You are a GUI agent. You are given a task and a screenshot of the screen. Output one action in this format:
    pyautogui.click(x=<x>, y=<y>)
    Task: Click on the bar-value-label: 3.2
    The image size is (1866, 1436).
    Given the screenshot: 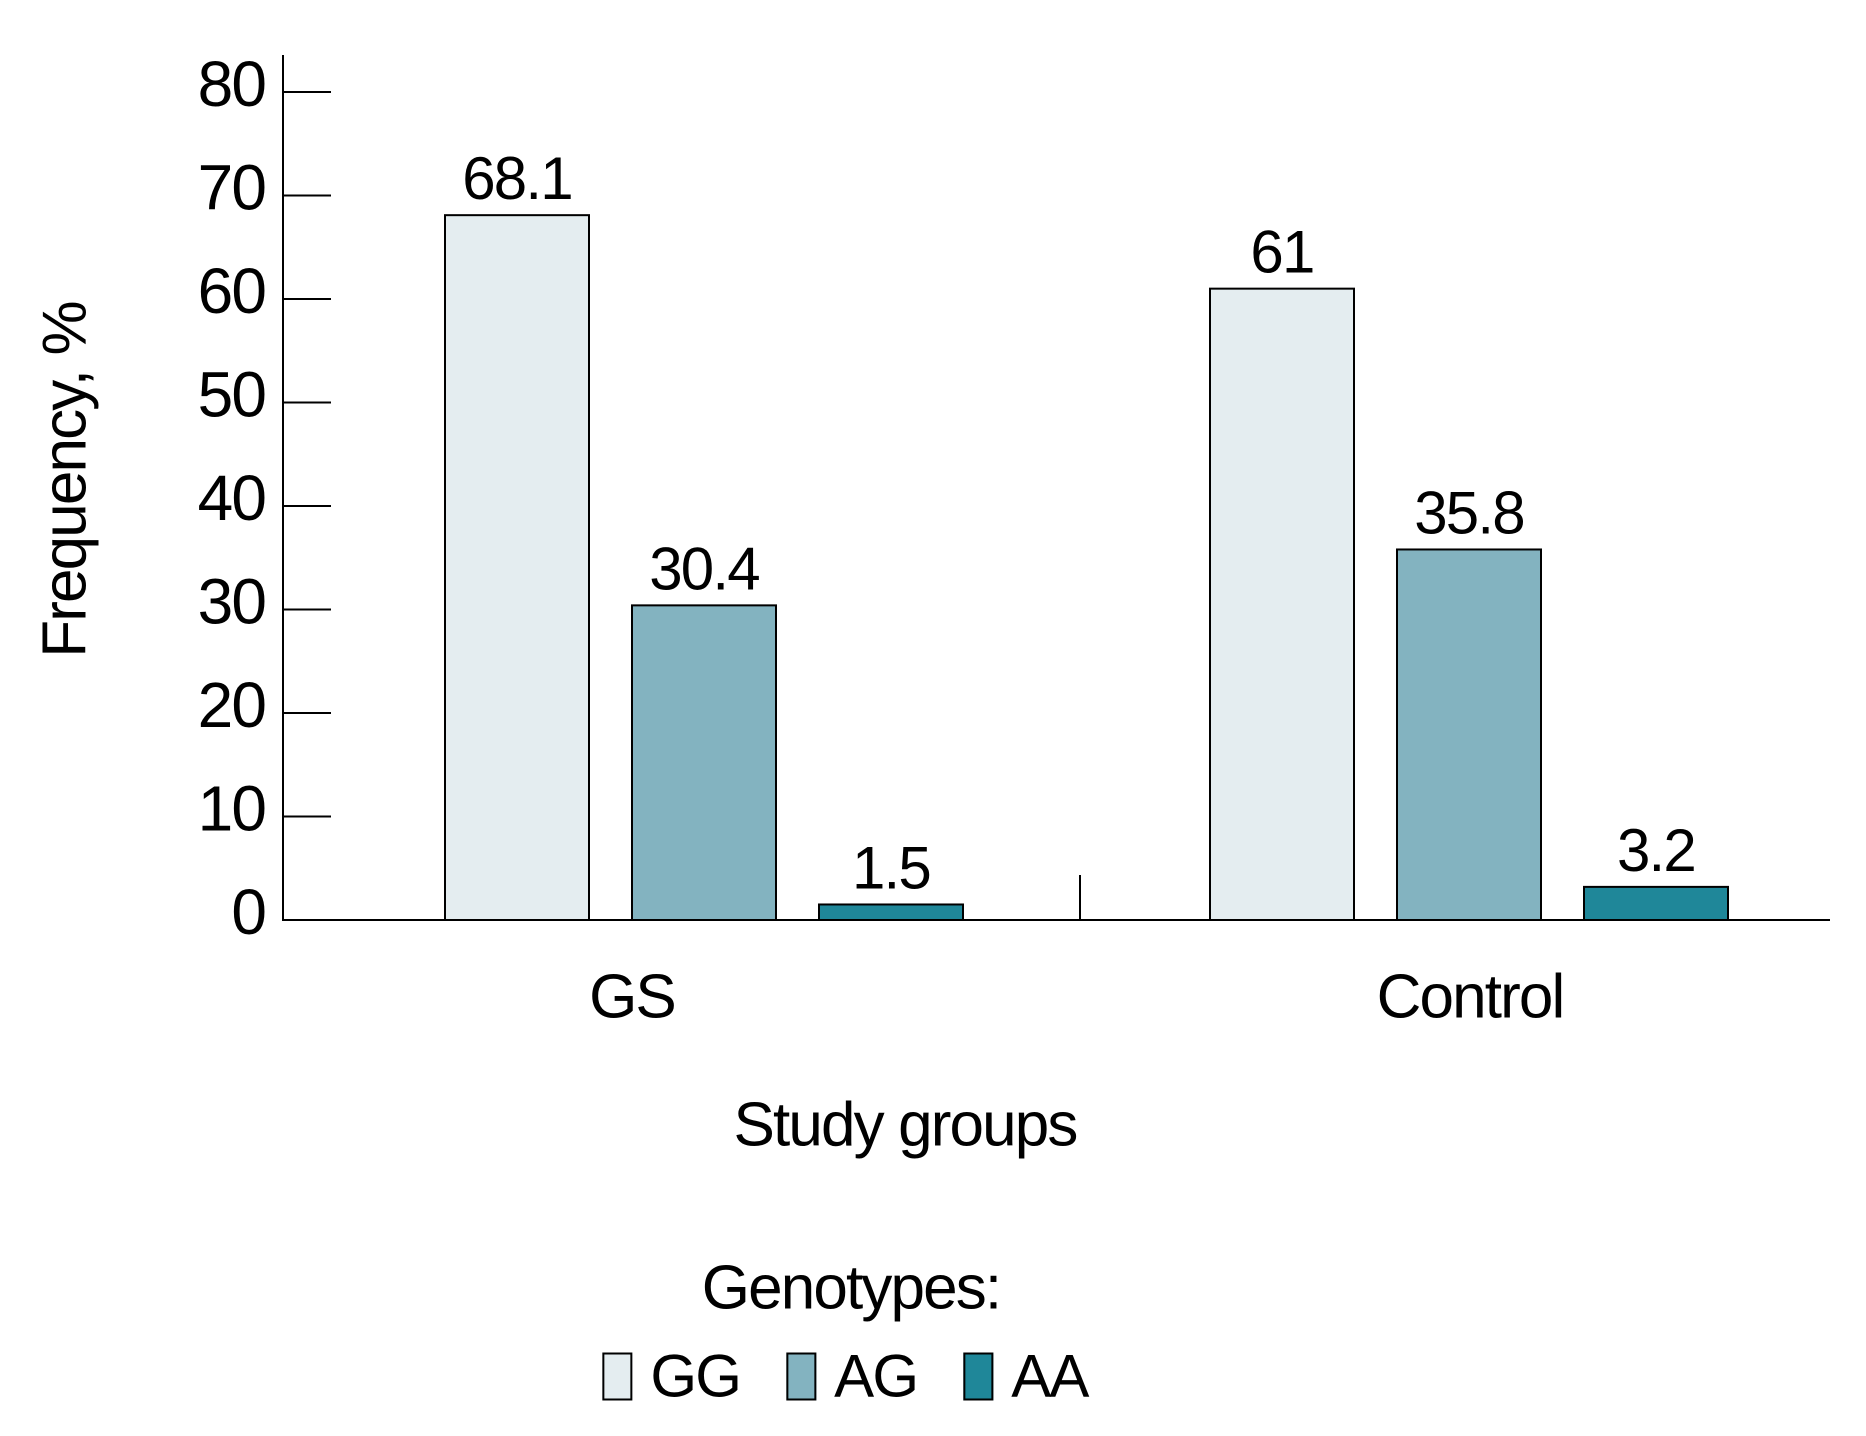 What is the action you would take?
    pyautogui.click(x=1656, y=850)
    